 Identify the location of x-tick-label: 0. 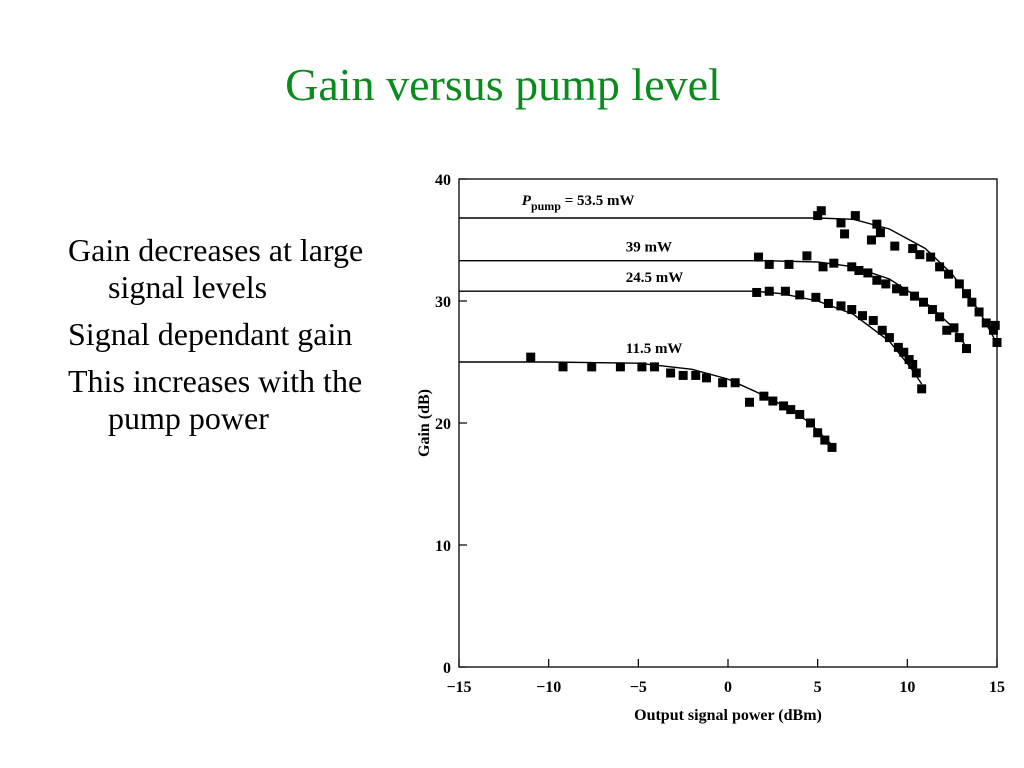
(728, 687).